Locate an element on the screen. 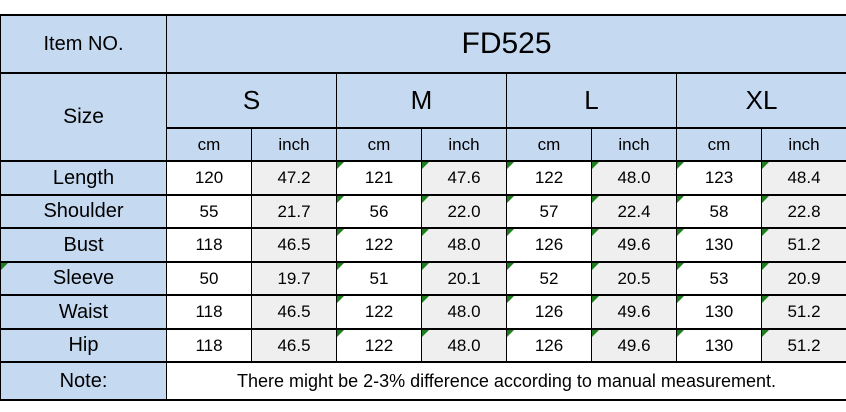 This screenshot has width=846, height=412. value-cell: 121 is located at coordinates (379, 178).